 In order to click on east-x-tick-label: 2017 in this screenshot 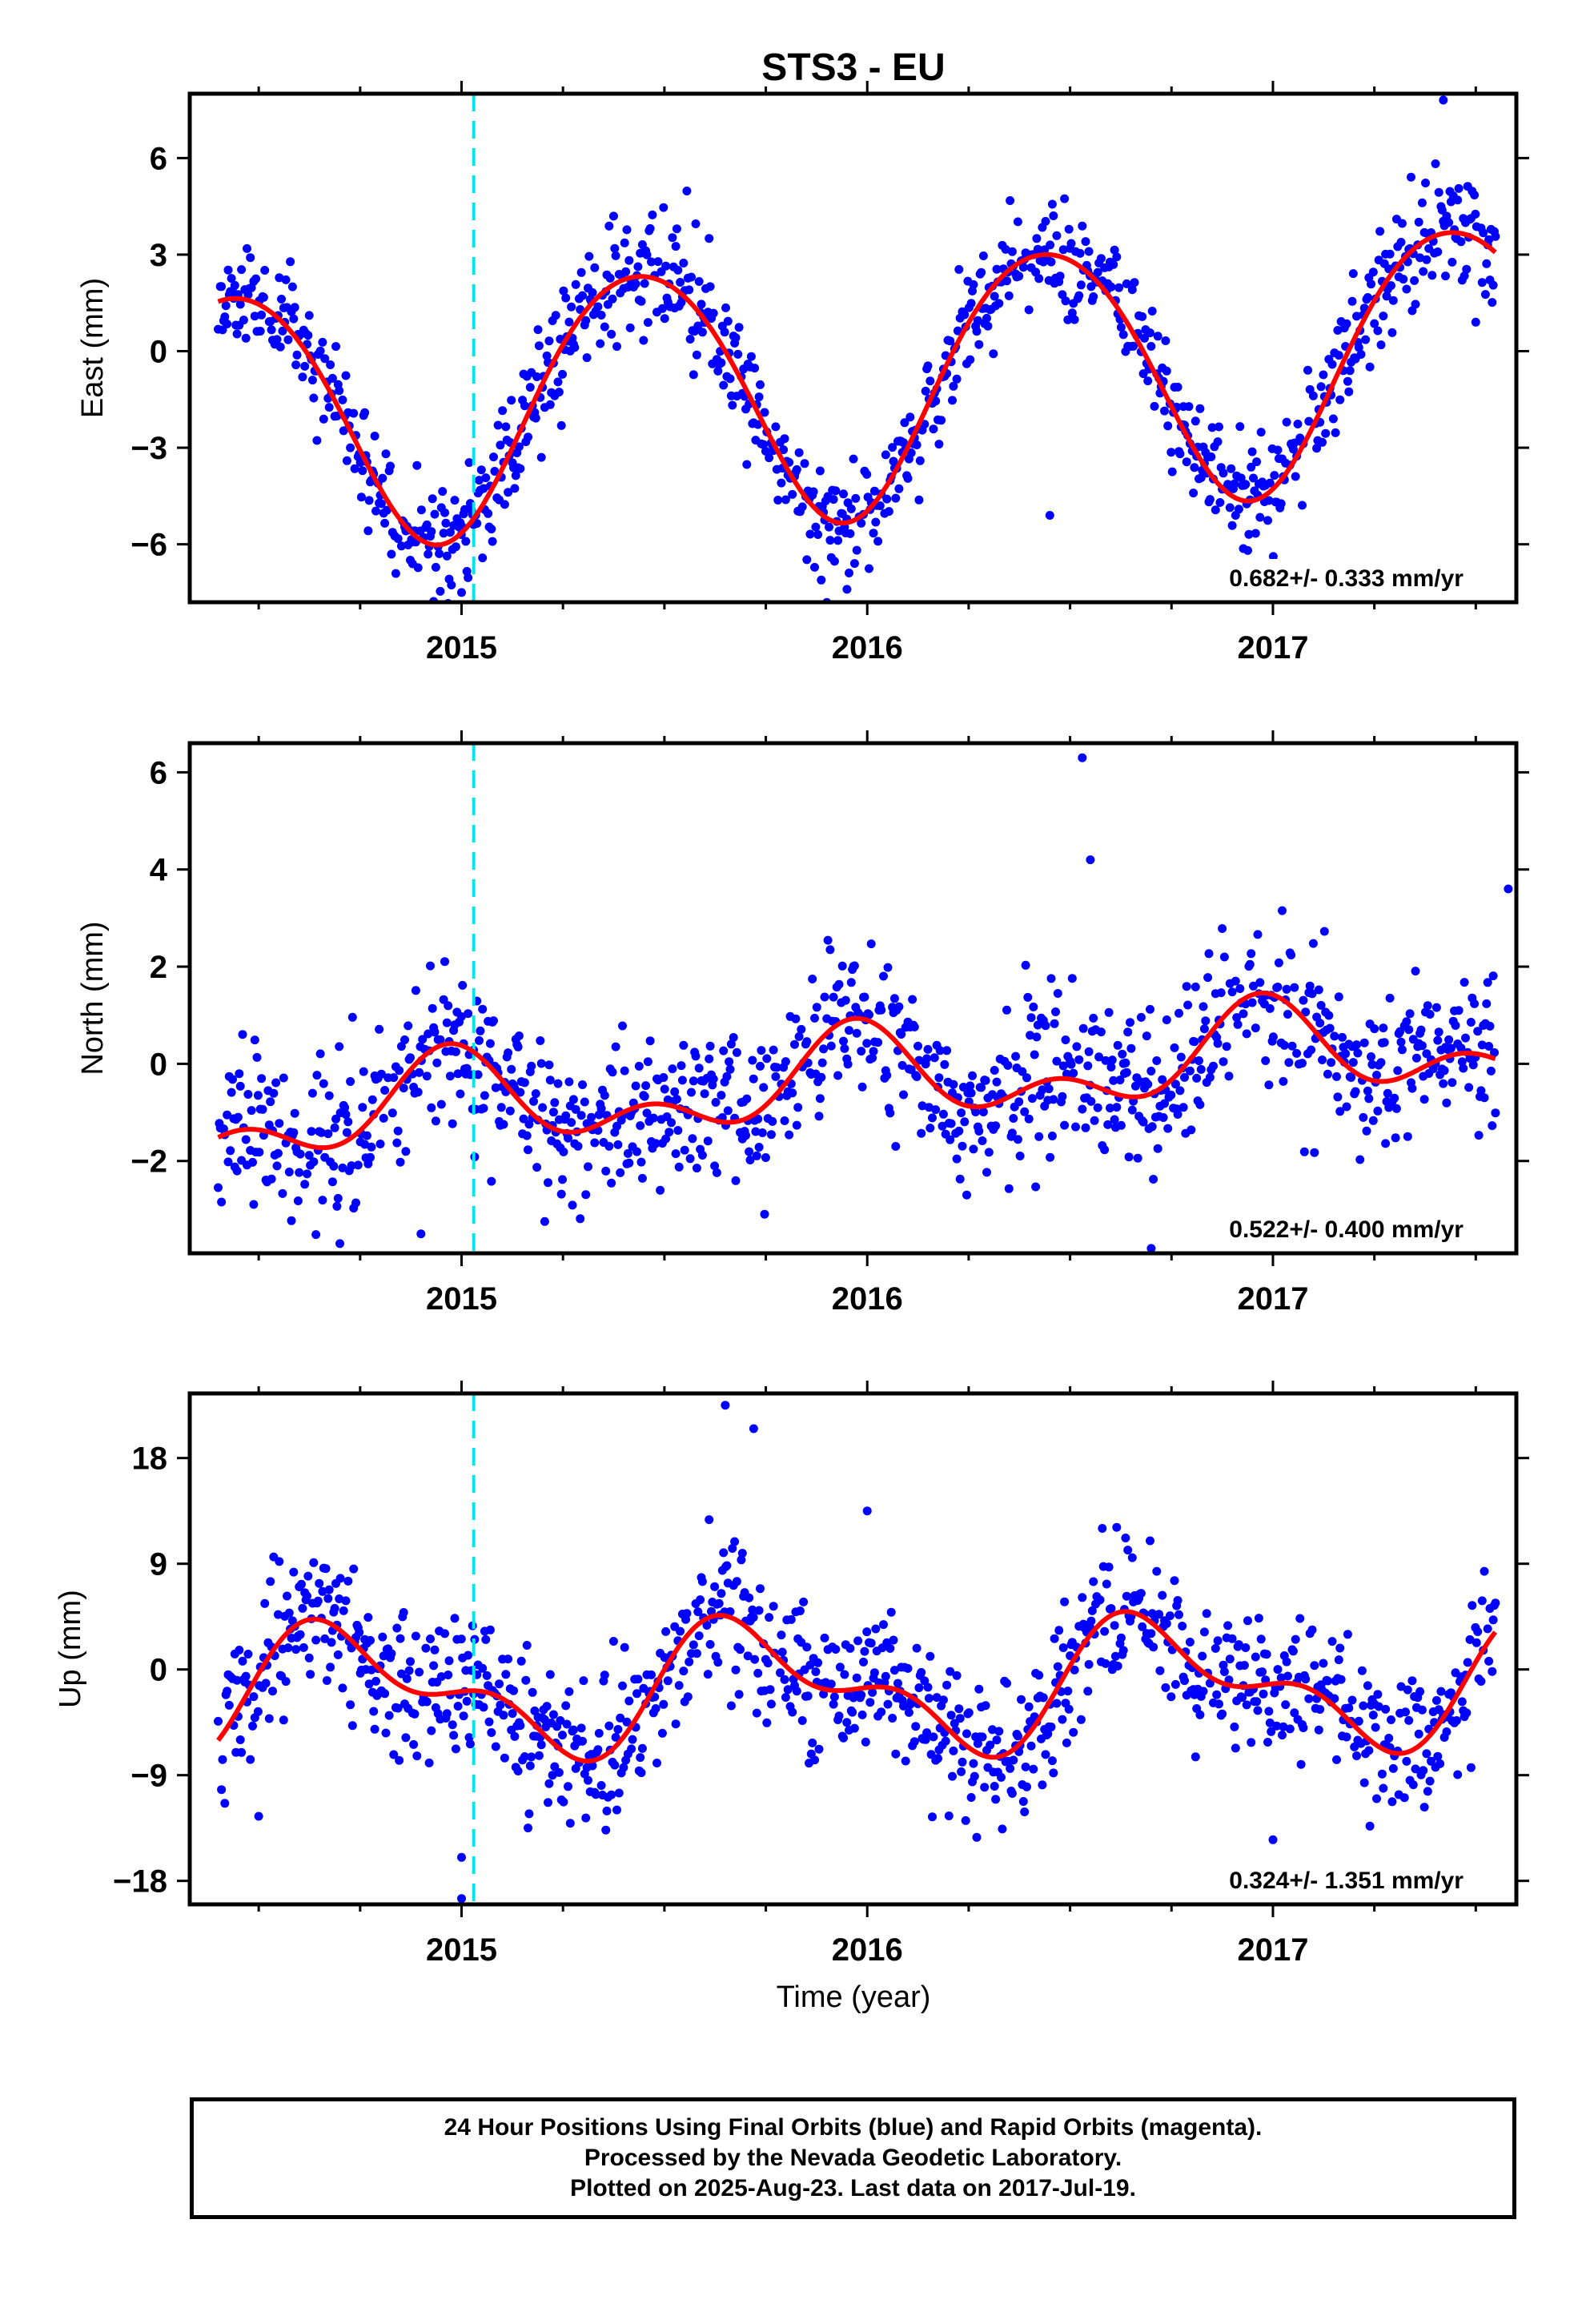, I will do `click(1273, 647)`.